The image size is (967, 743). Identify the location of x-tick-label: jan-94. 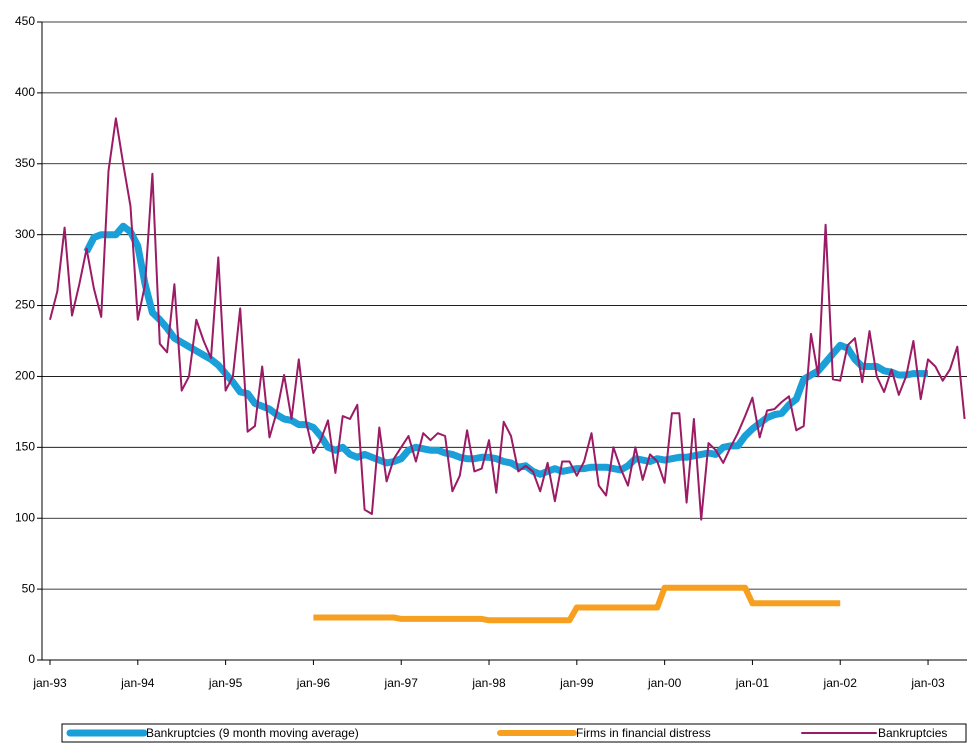
(137, 683).